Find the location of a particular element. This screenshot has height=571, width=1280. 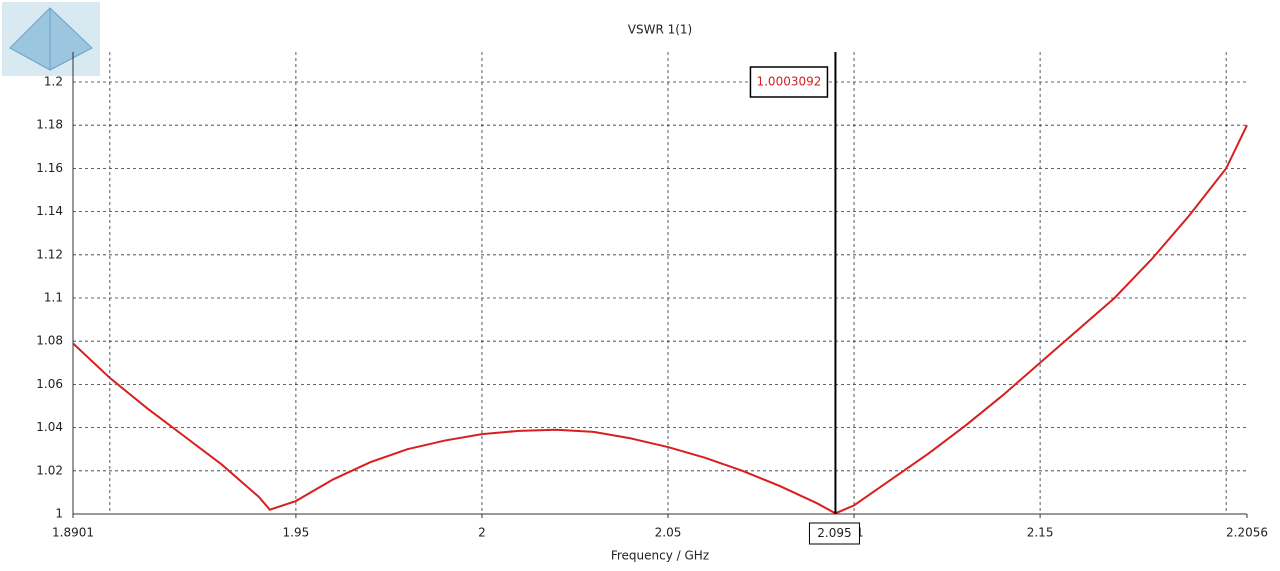

y-tick-label: 1.1 is located at coordinates (53, 298).